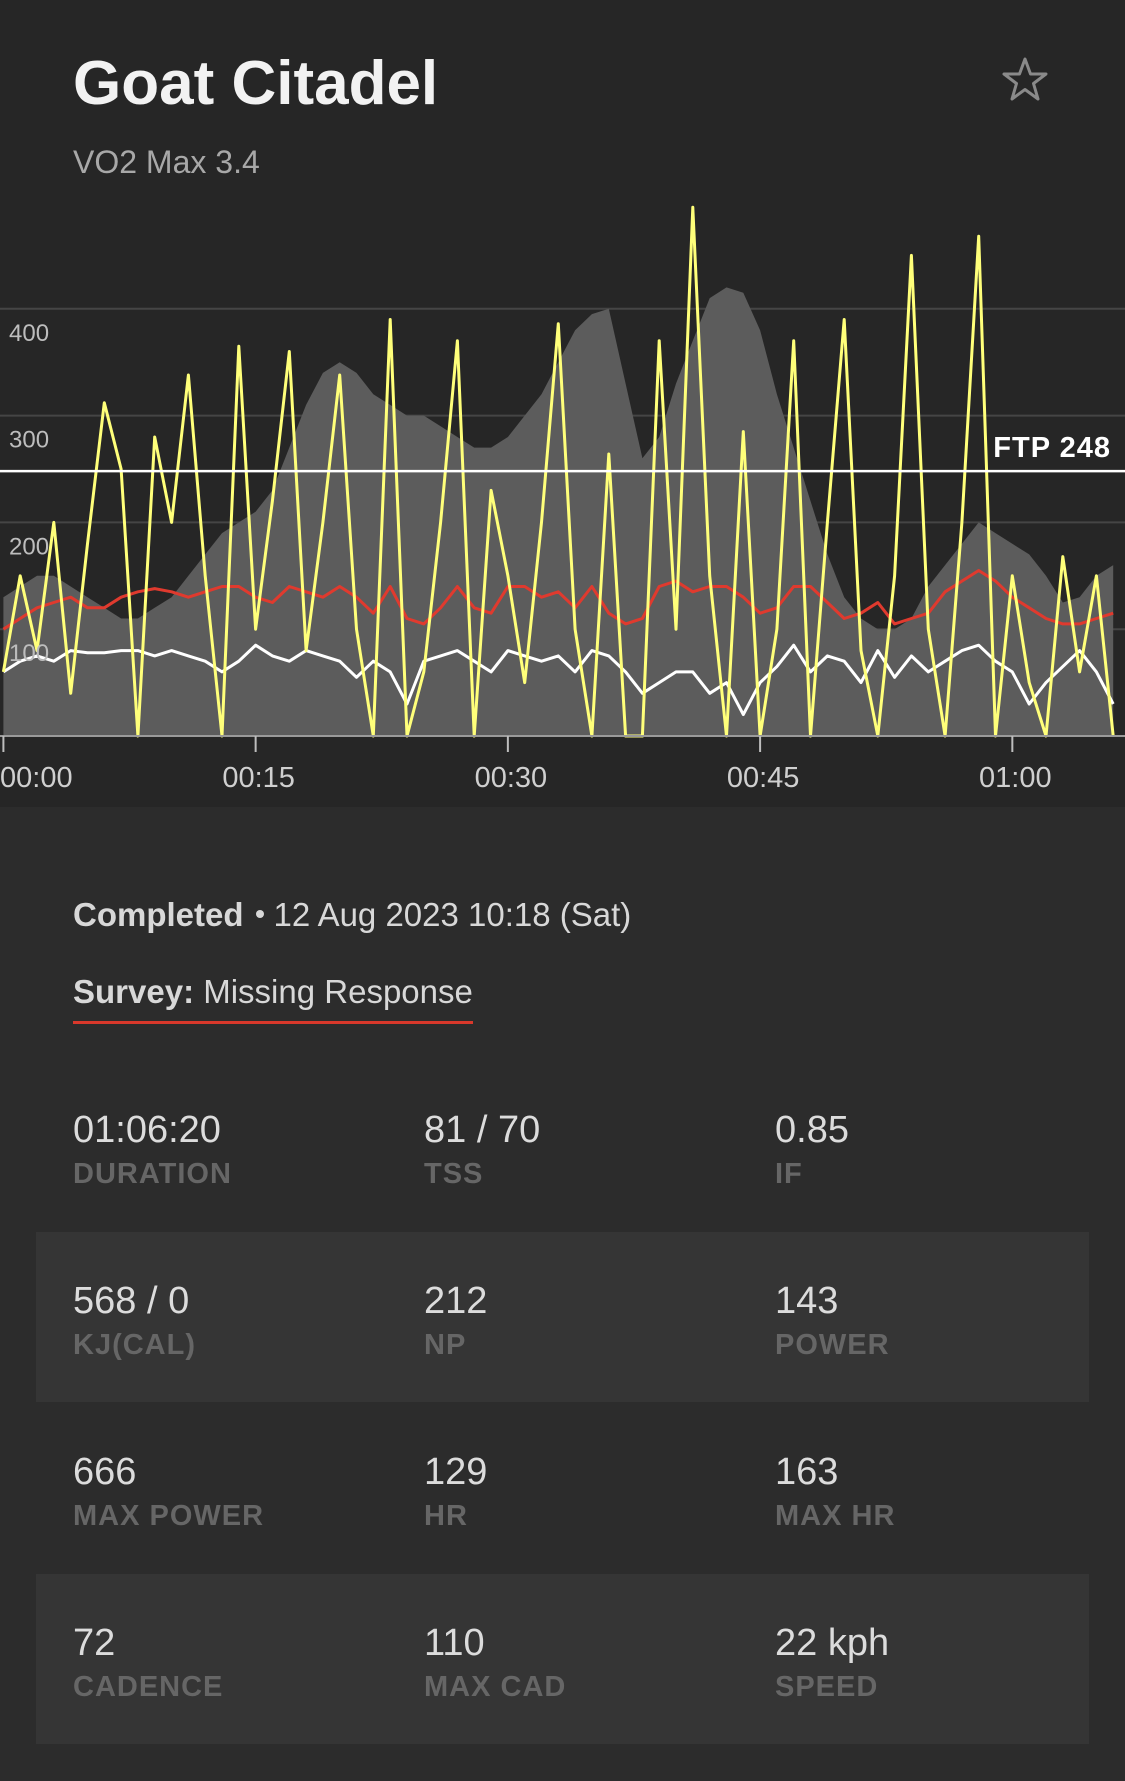  I want to click on stat-cell: 81 / 70 TSS, so click(594, 1150).